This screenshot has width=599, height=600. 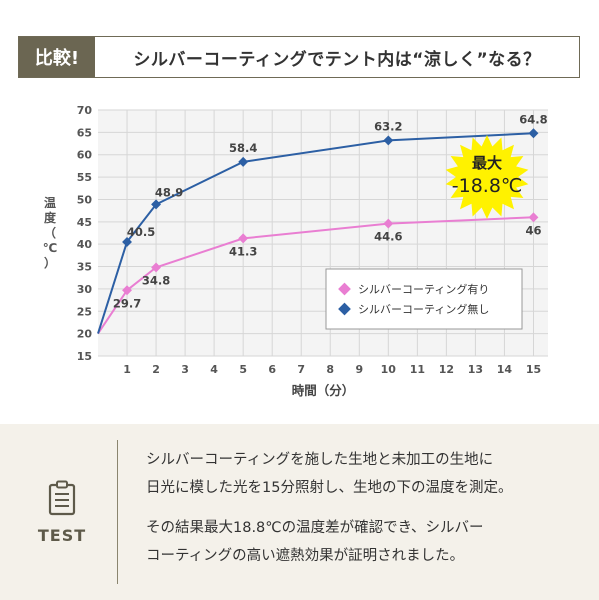 I want to click on headline: シルバーコーティングでテント内は“涼しく”なる？, so click(x=337, y=59).